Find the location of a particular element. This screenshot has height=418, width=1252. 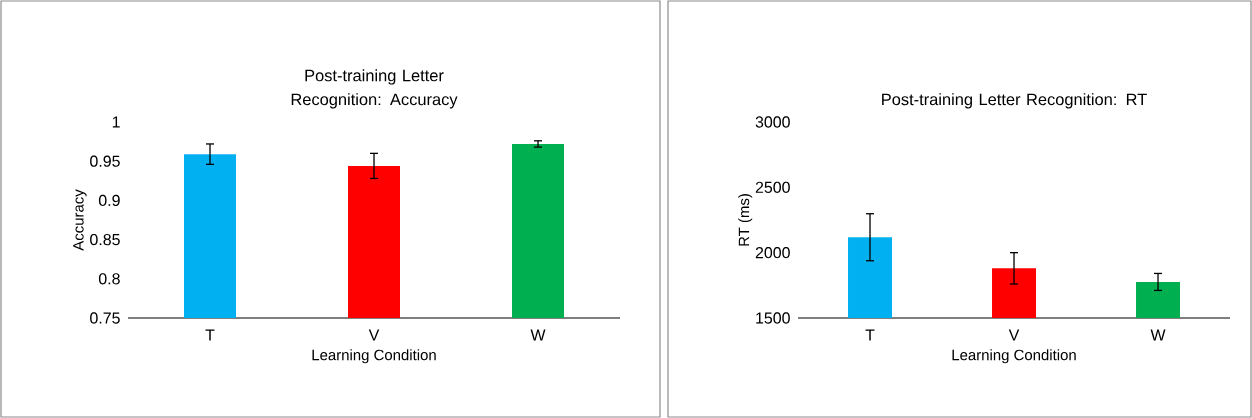

y-axis-title: RT (ms) is located at coordinates (745, 220).